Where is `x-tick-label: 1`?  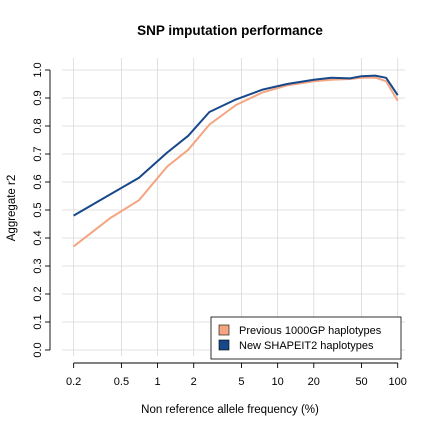
x-tick-label: 1 is located at coordinates (158, 382).